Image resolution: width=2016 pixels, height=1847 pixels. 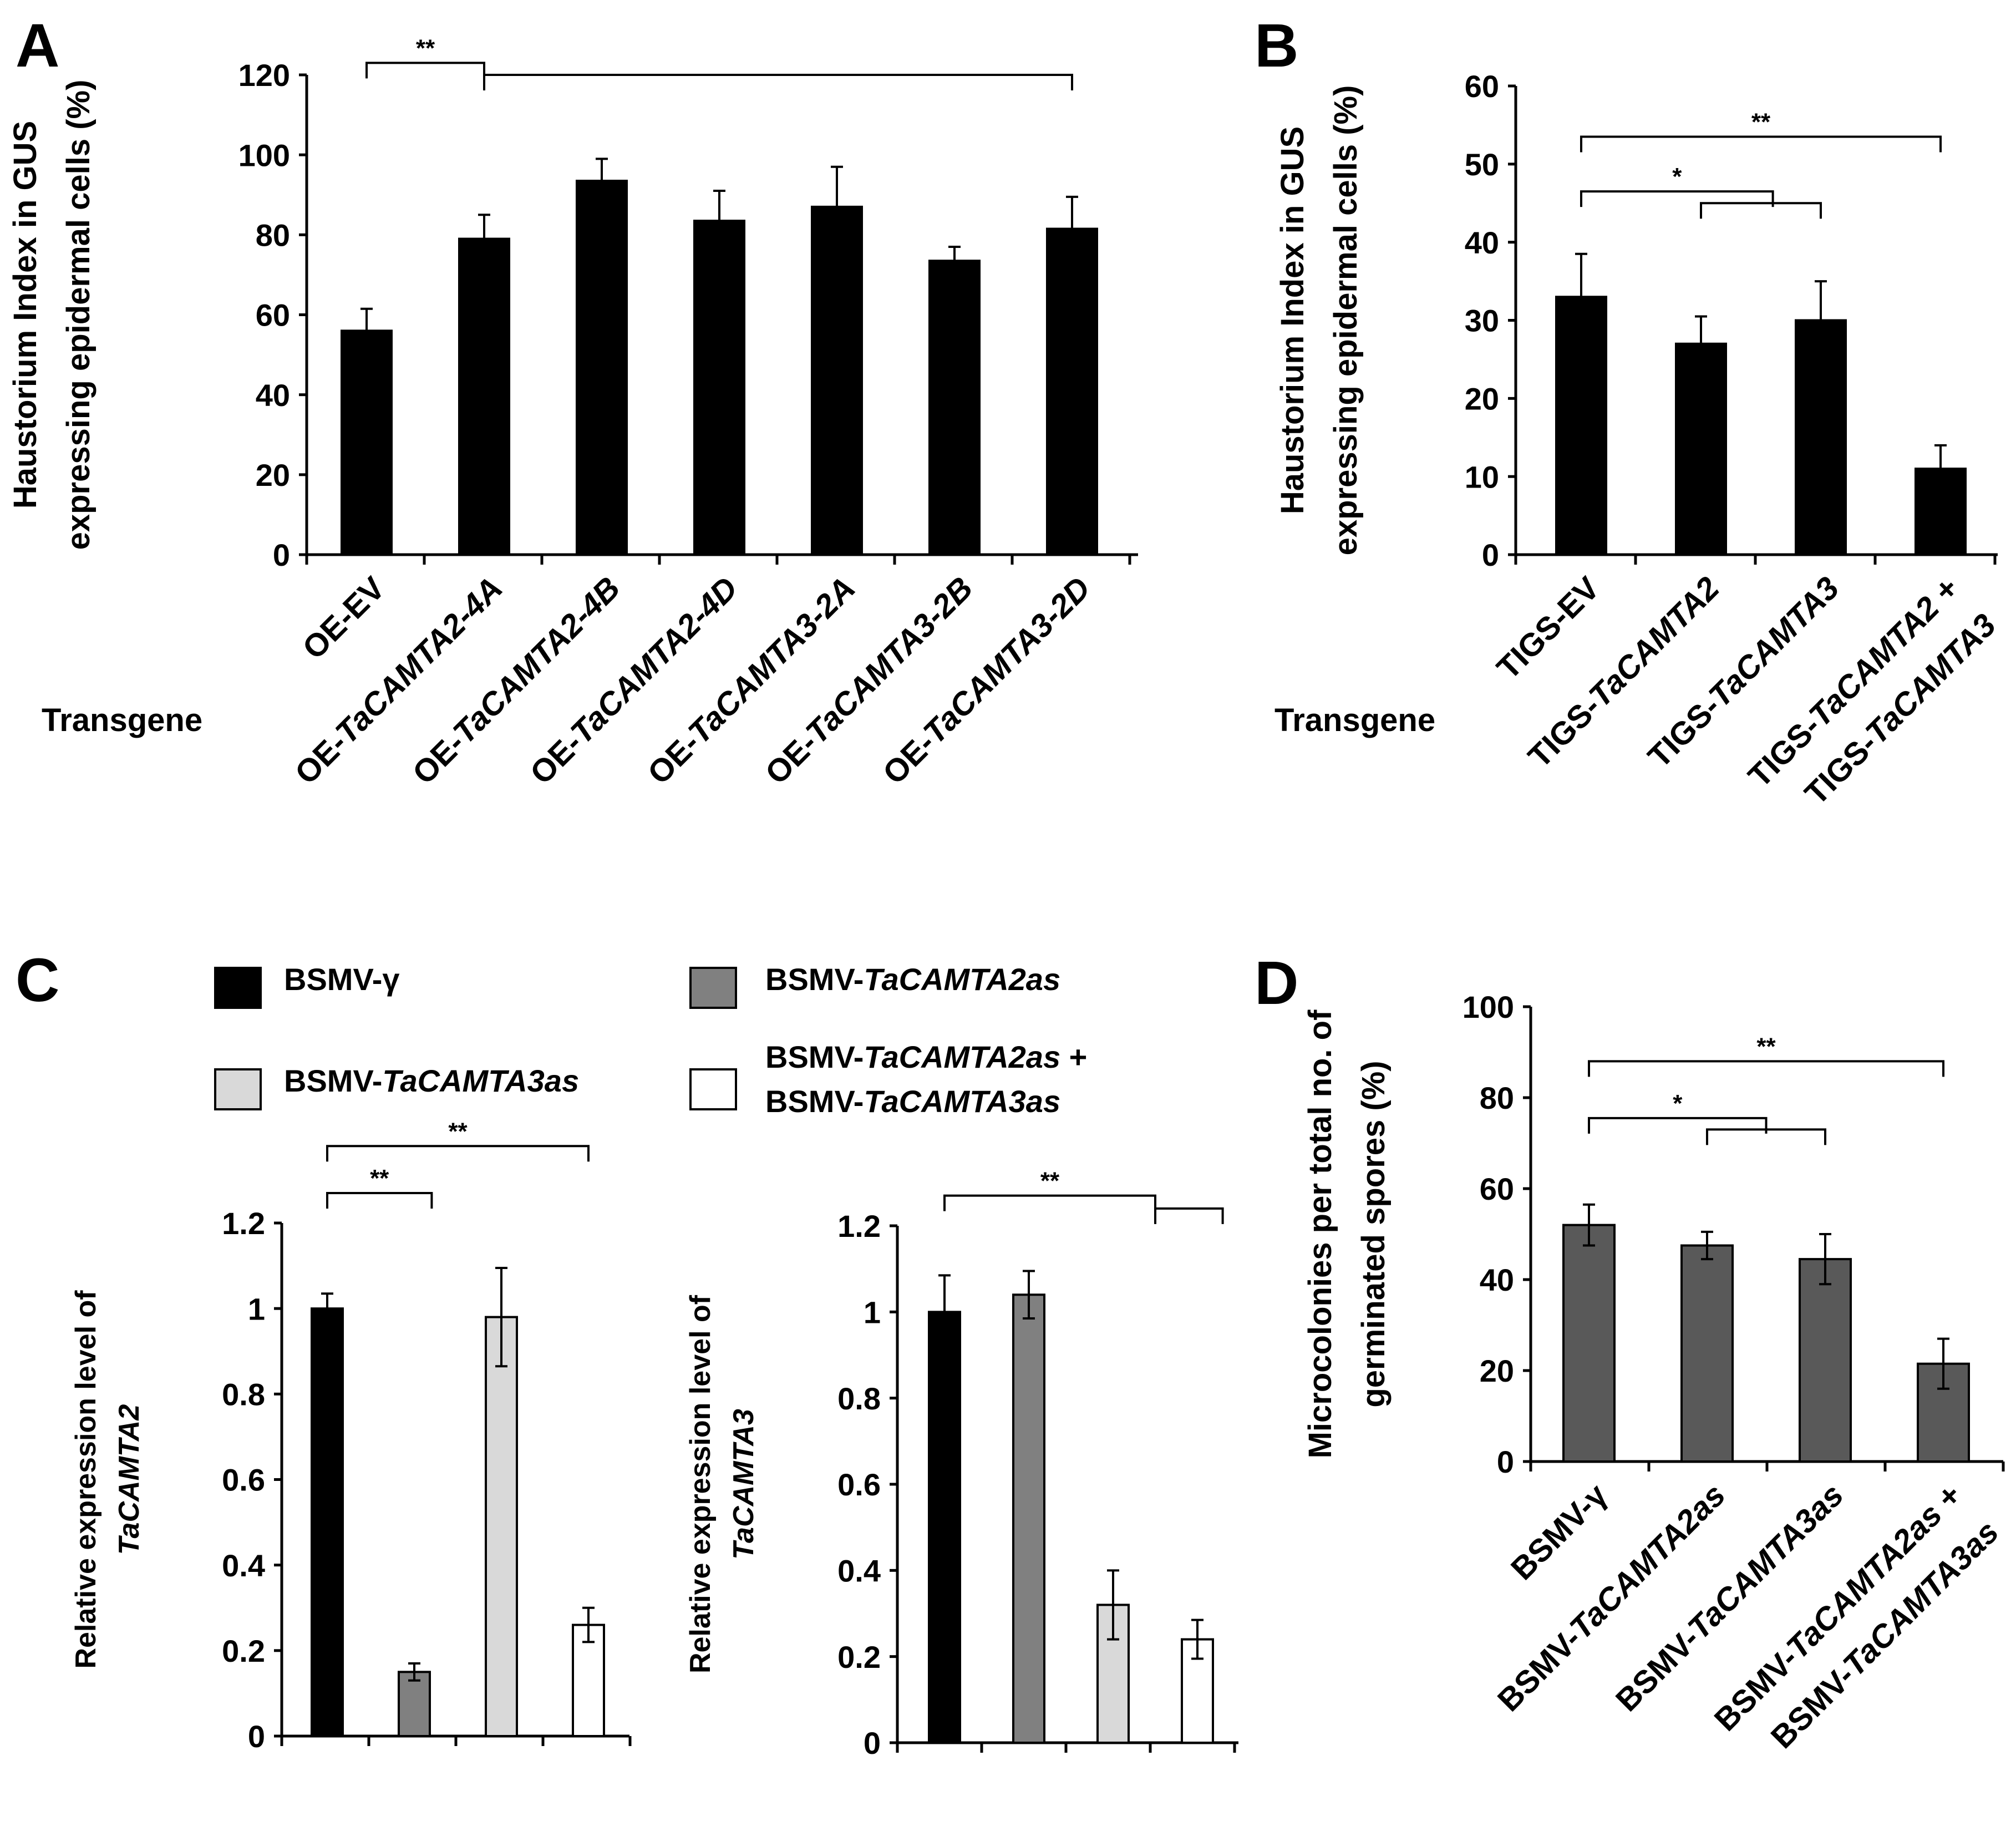 I want to click on text-part: BSMV-γ, so click(x=342, y=980).